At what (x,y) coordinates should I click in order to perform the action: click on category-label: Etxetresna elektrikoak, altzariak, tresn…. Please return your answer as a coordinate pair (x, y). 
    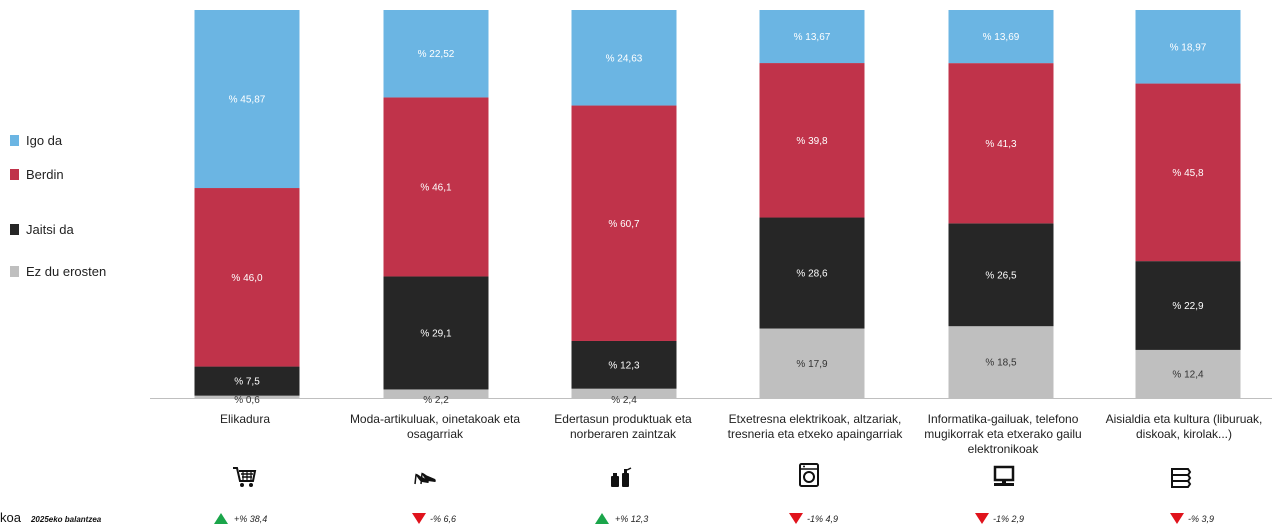
    Looking at the image, I should click on (815, 426).